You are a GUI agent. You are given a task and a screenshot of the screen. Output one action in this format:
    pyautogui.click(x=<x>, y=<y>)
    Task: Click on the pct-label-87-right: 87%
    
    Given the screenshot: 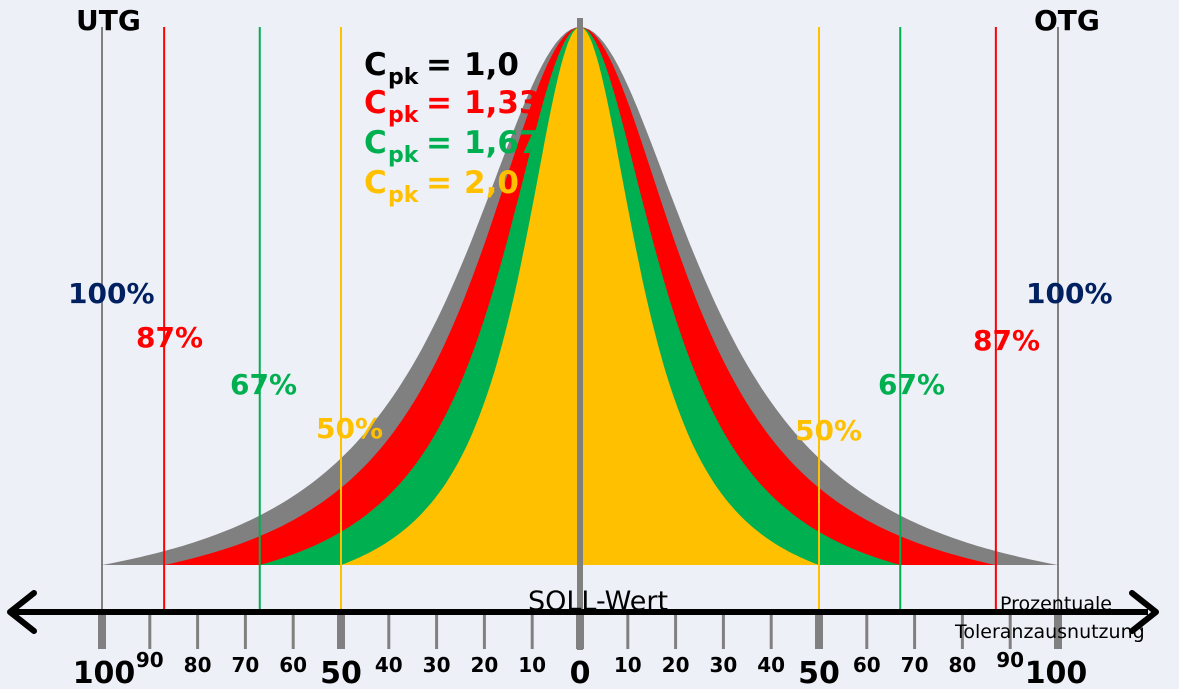 What is the action you would take?
    pyautogui.click(x=1006, y=340)
    